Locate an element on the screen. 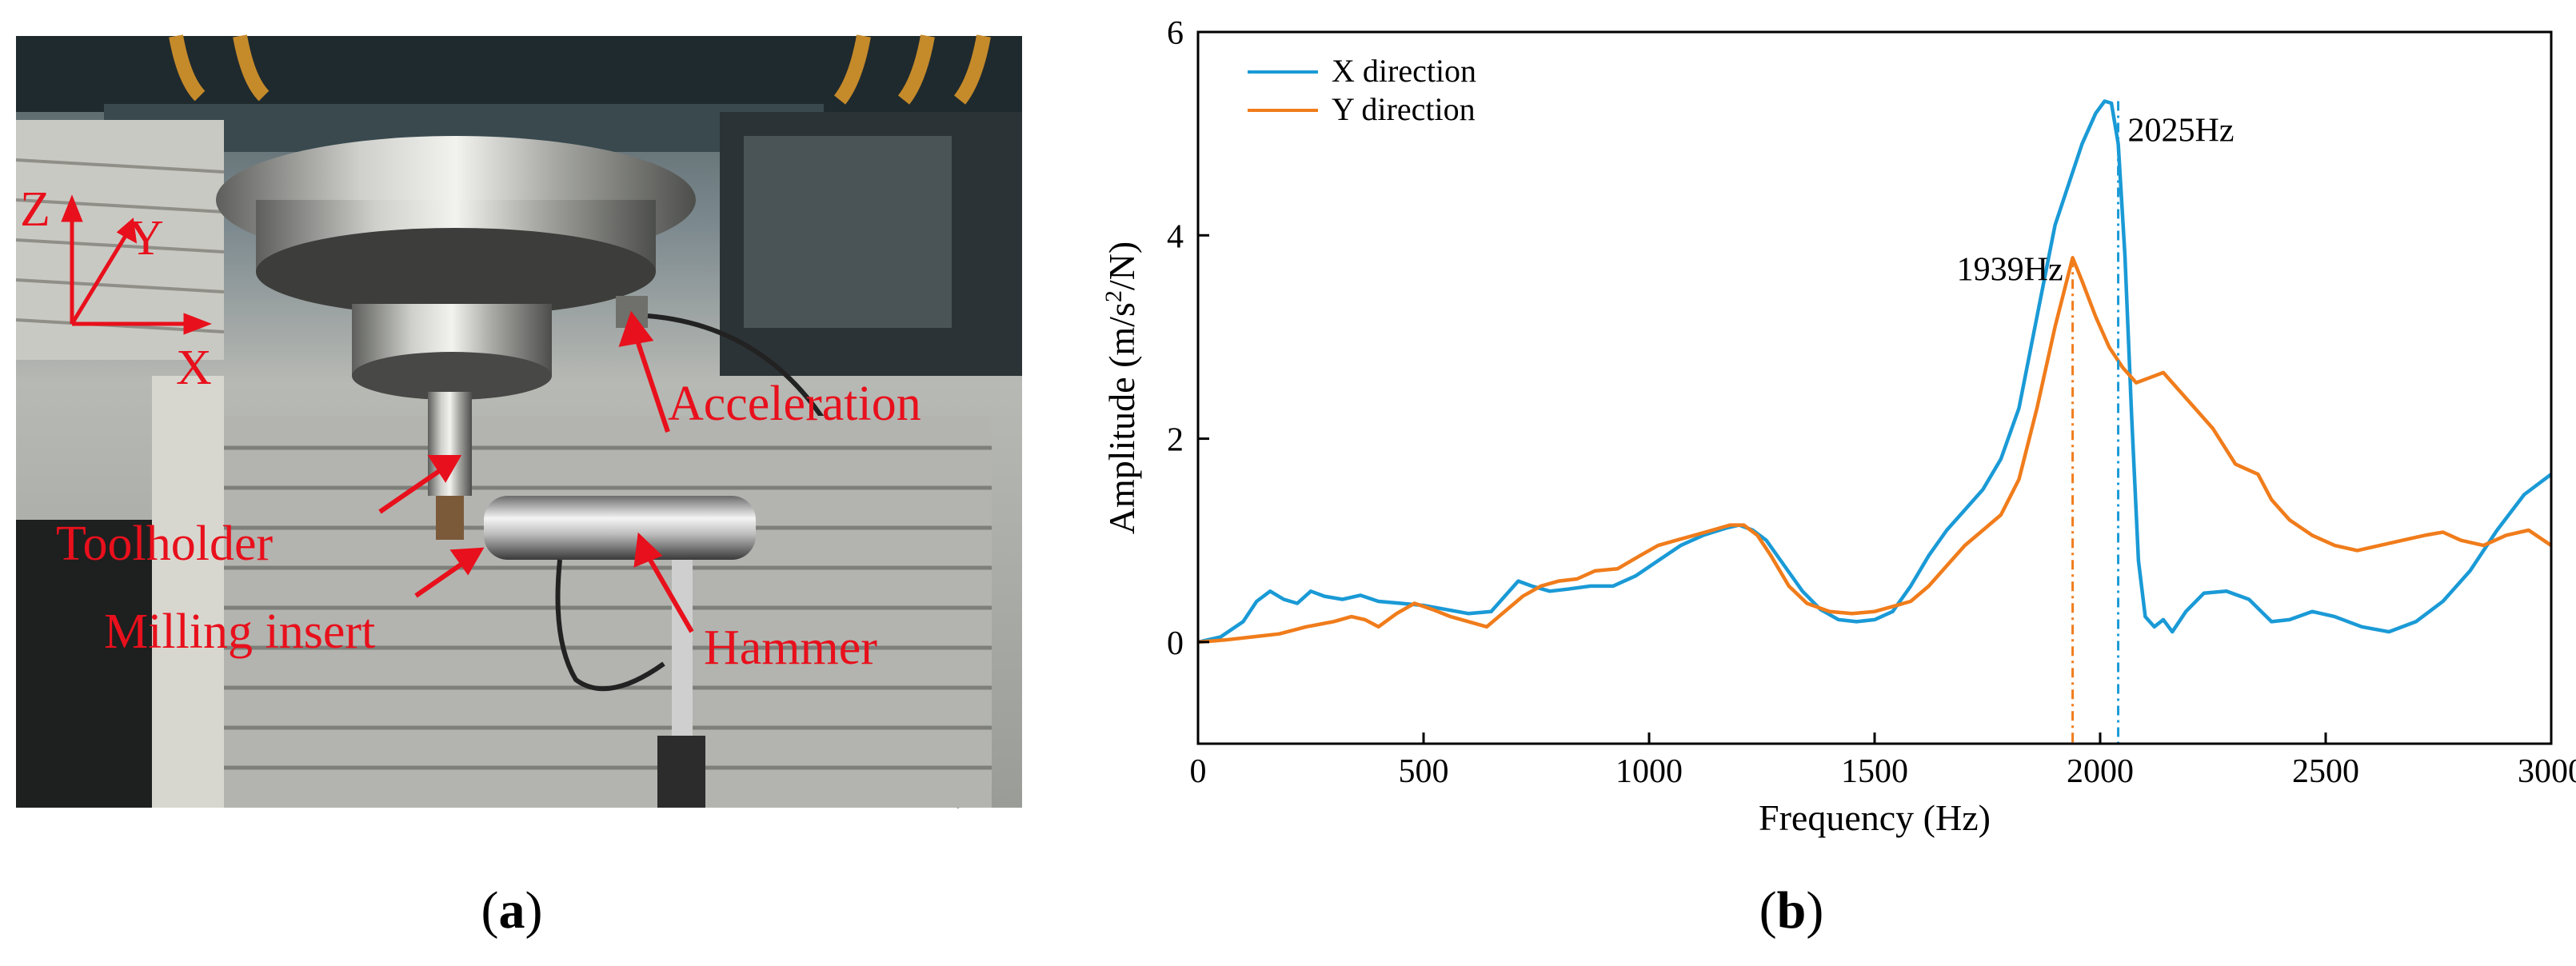  axis-y-label: Y is located at coordinates (146, 238).